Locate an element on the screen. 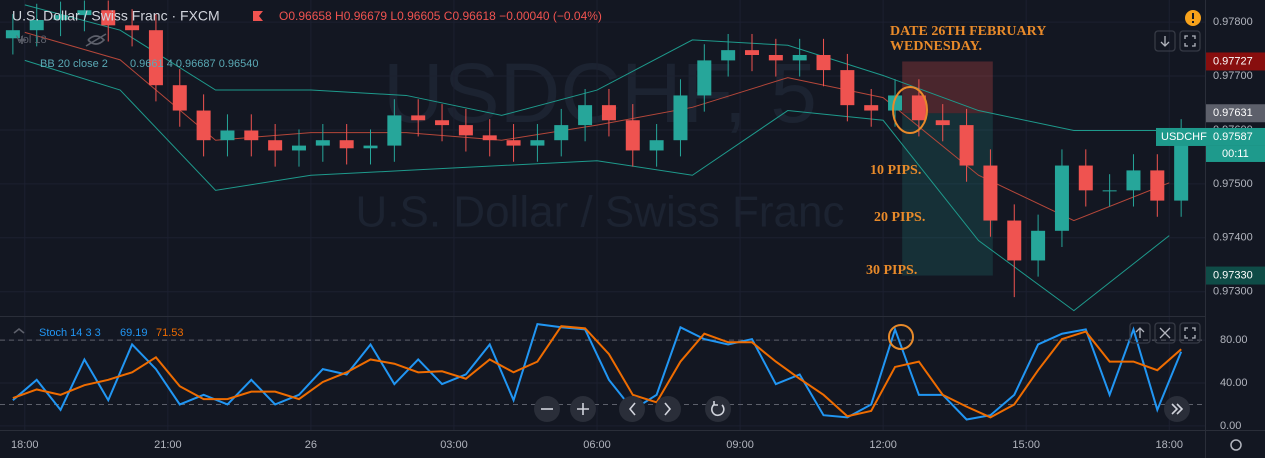 The width and height of the screenshot is (1265, 458). move-up-button is located at coordinates (1140, 333).